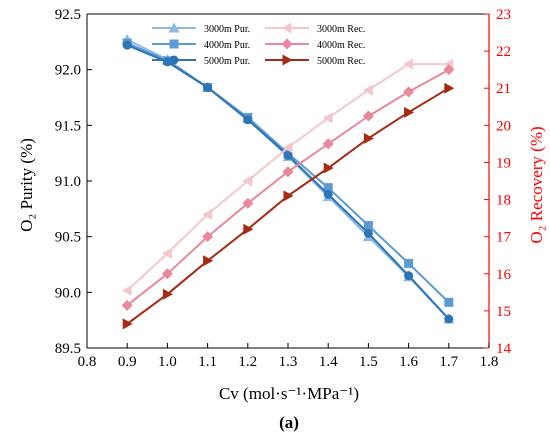 The height and width of the screenshot is (439, 550). Describe the element at coordinates (503, 163) in the screenshot. I see `right-y-tick-label: 19` at that location.